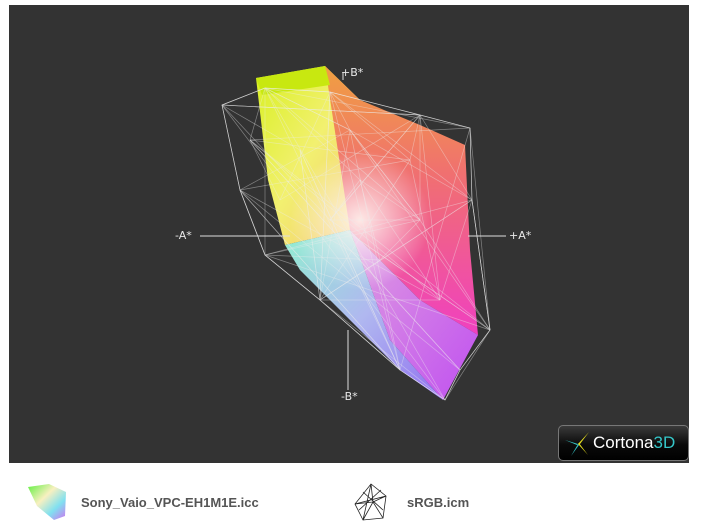 The width and height of the screenshot is (701, 532). What do you see at coordinates (47, 502) in the screenshot?
I see `solid-gamut-icon` at bounding box center [47, 502].